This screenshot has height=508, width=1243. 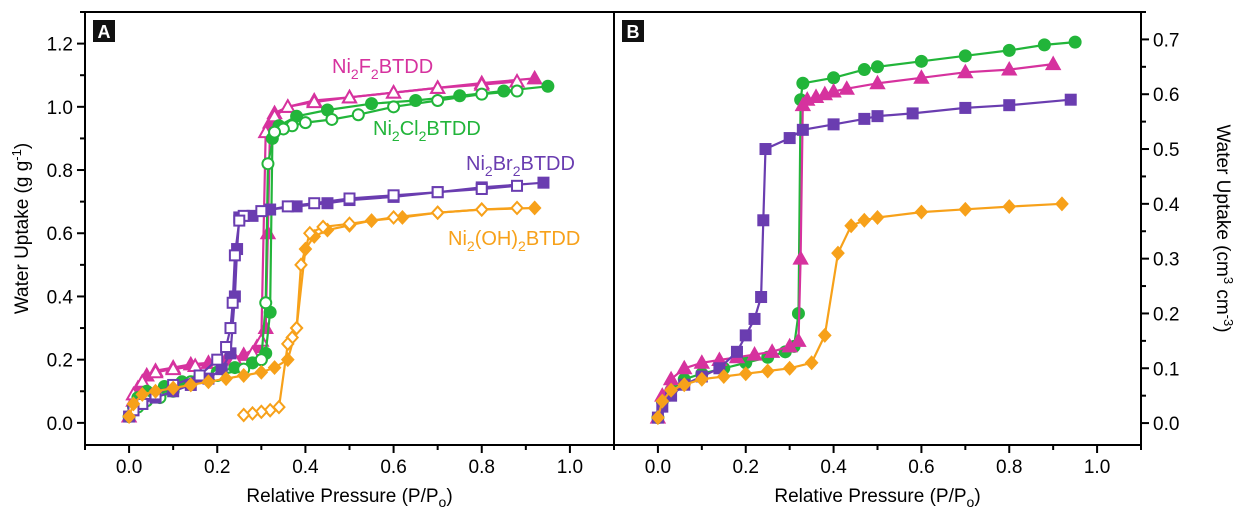 What do you see at coordinates (1166, 260) in the screenshot?
I see `y-tick-label: 0.3` at bounding box center [1166, 260].